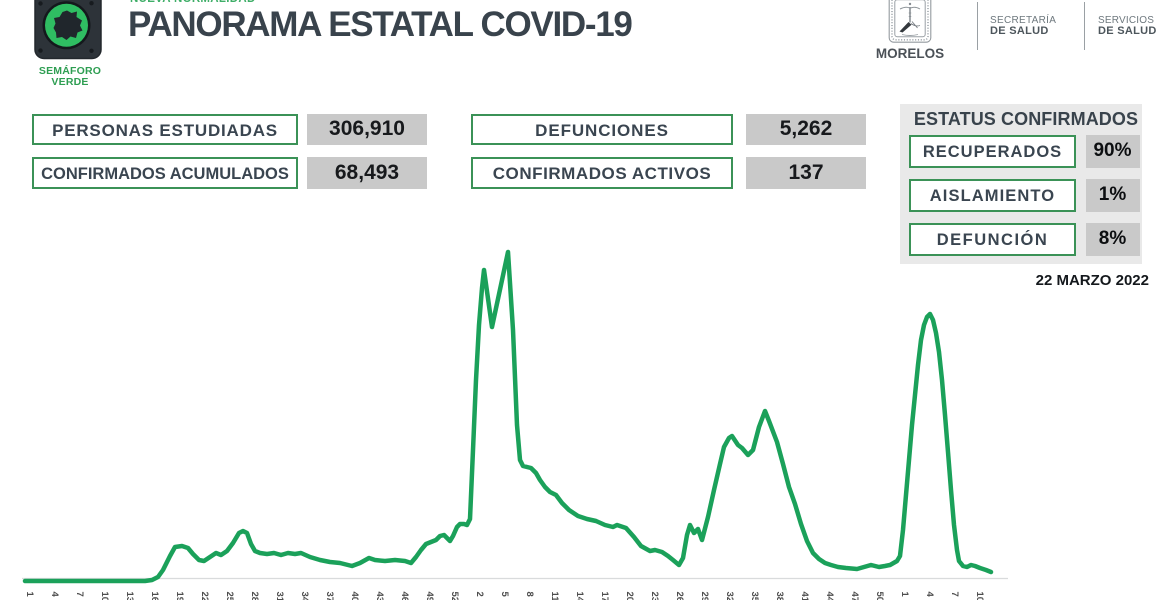 Image resolution: width=1170 pixels, height=600 pixels. Describe the element at coordinates (529, 594) in the screenshot. I see `svg-text: 8` at that location.